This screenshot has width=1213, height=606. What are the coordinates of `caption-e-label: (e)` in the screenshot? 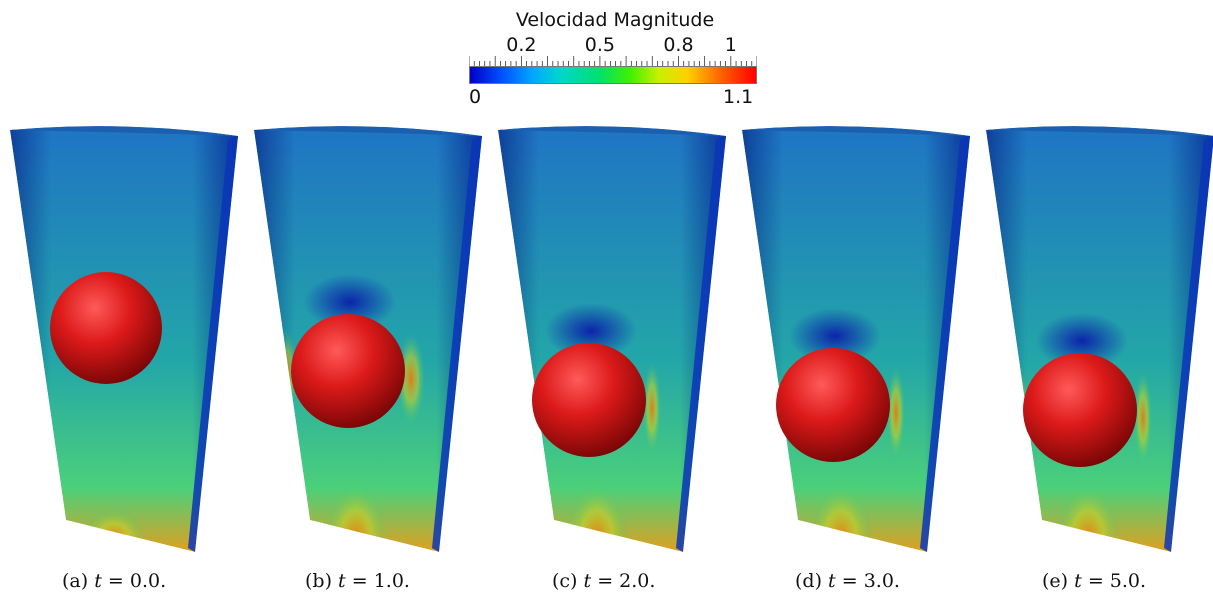 It's located at (1055, 581).